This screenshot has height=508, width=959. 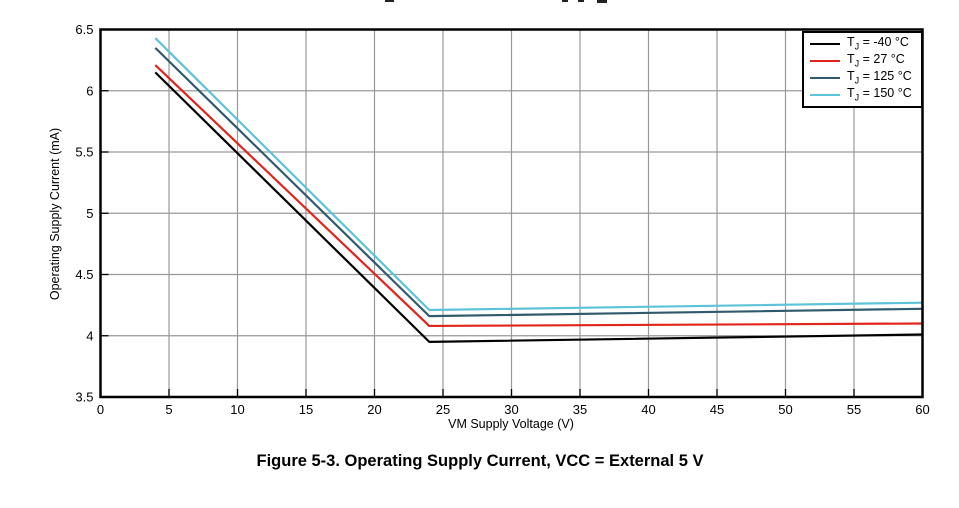 I want to click on x-tick-label: 15, so click(x=306, y=409).